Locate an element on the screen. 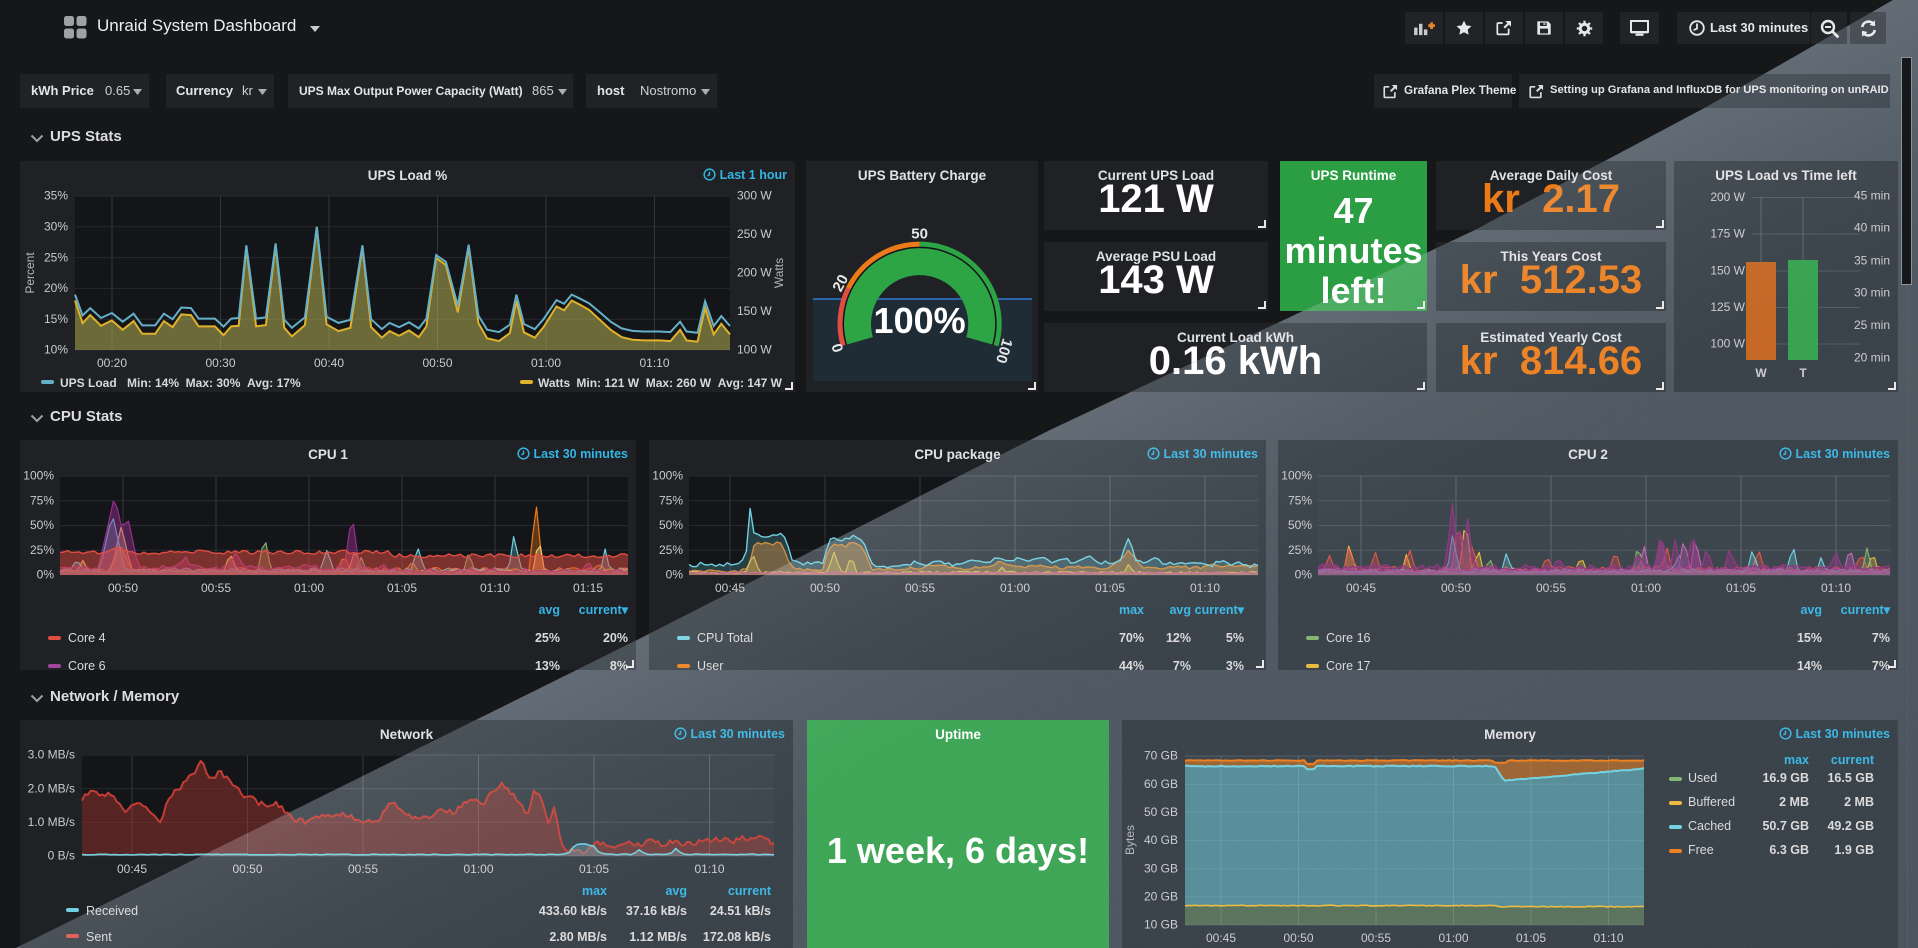 The height and width of the screenshot is (948, 1918). svg-text: 40 GB is located at coordinates (1161, 840).